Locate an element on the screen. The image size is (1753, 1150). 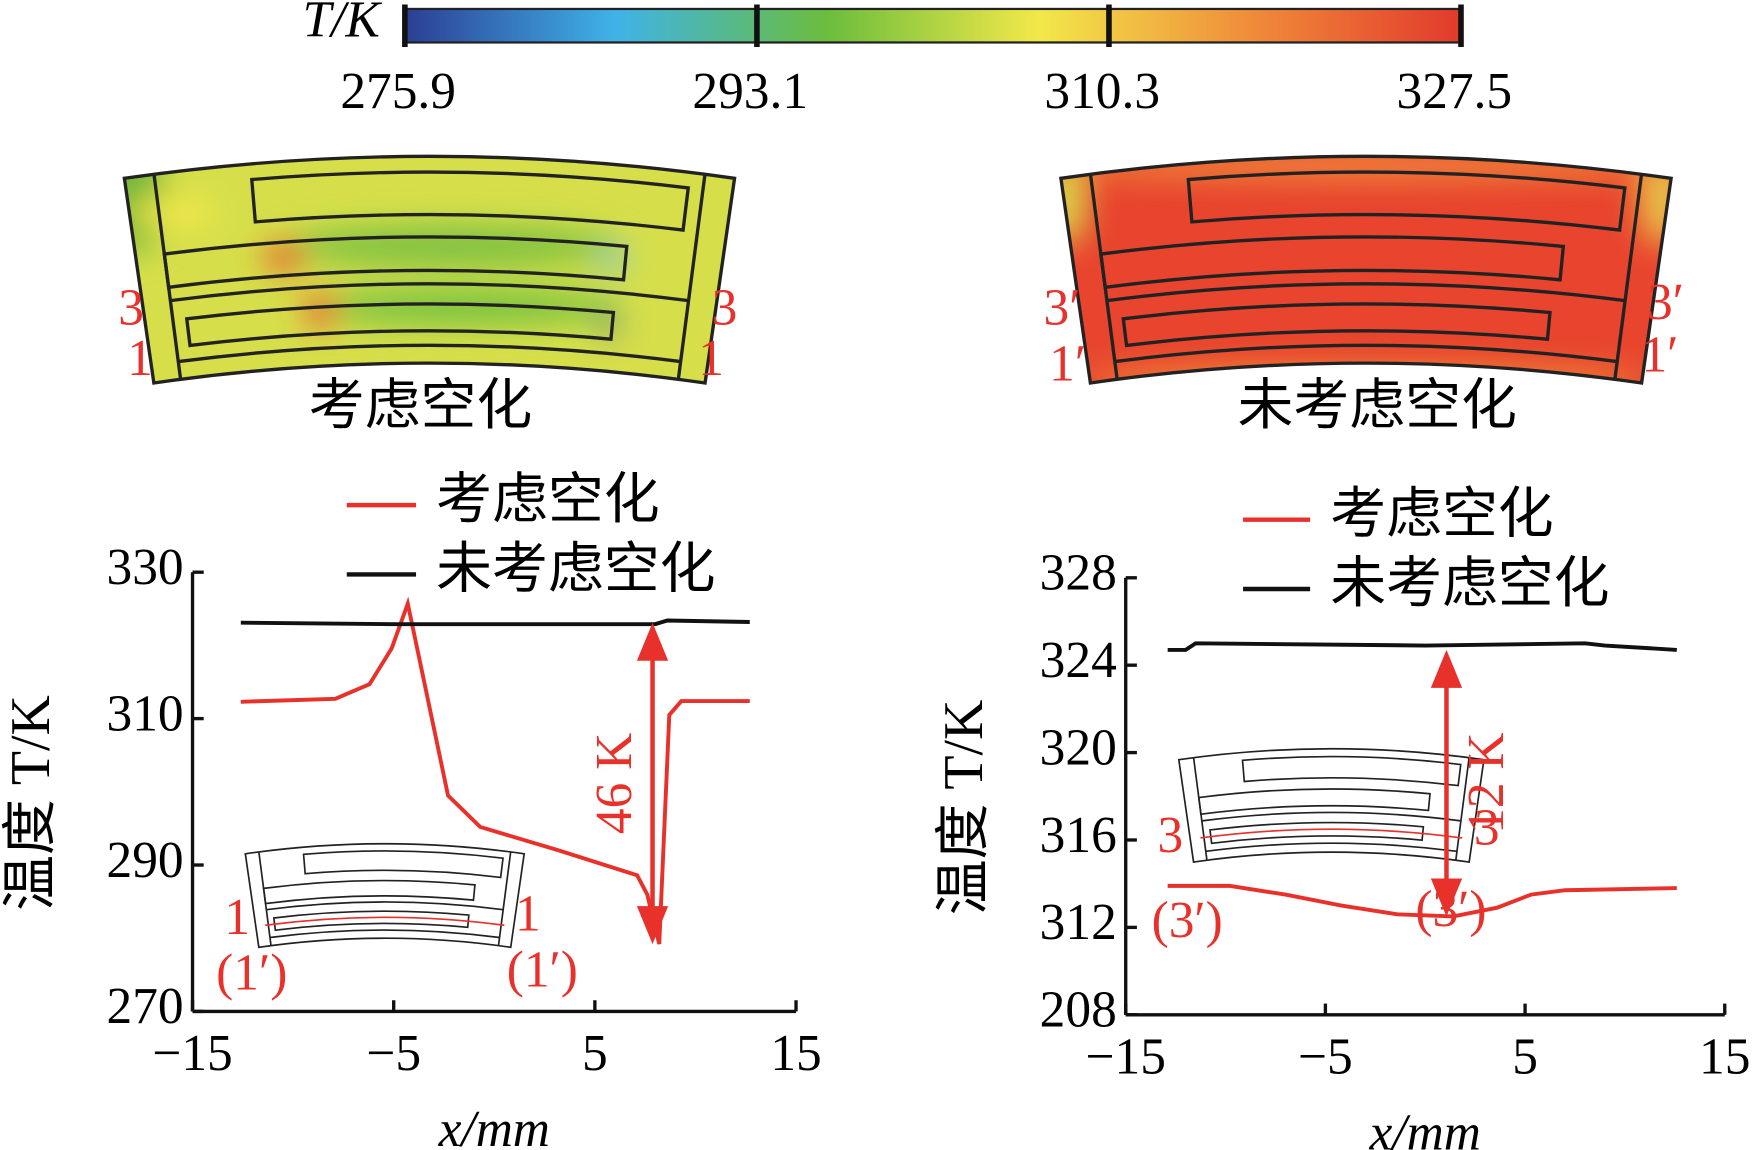
colorbar is located at coordinates (933, 25).